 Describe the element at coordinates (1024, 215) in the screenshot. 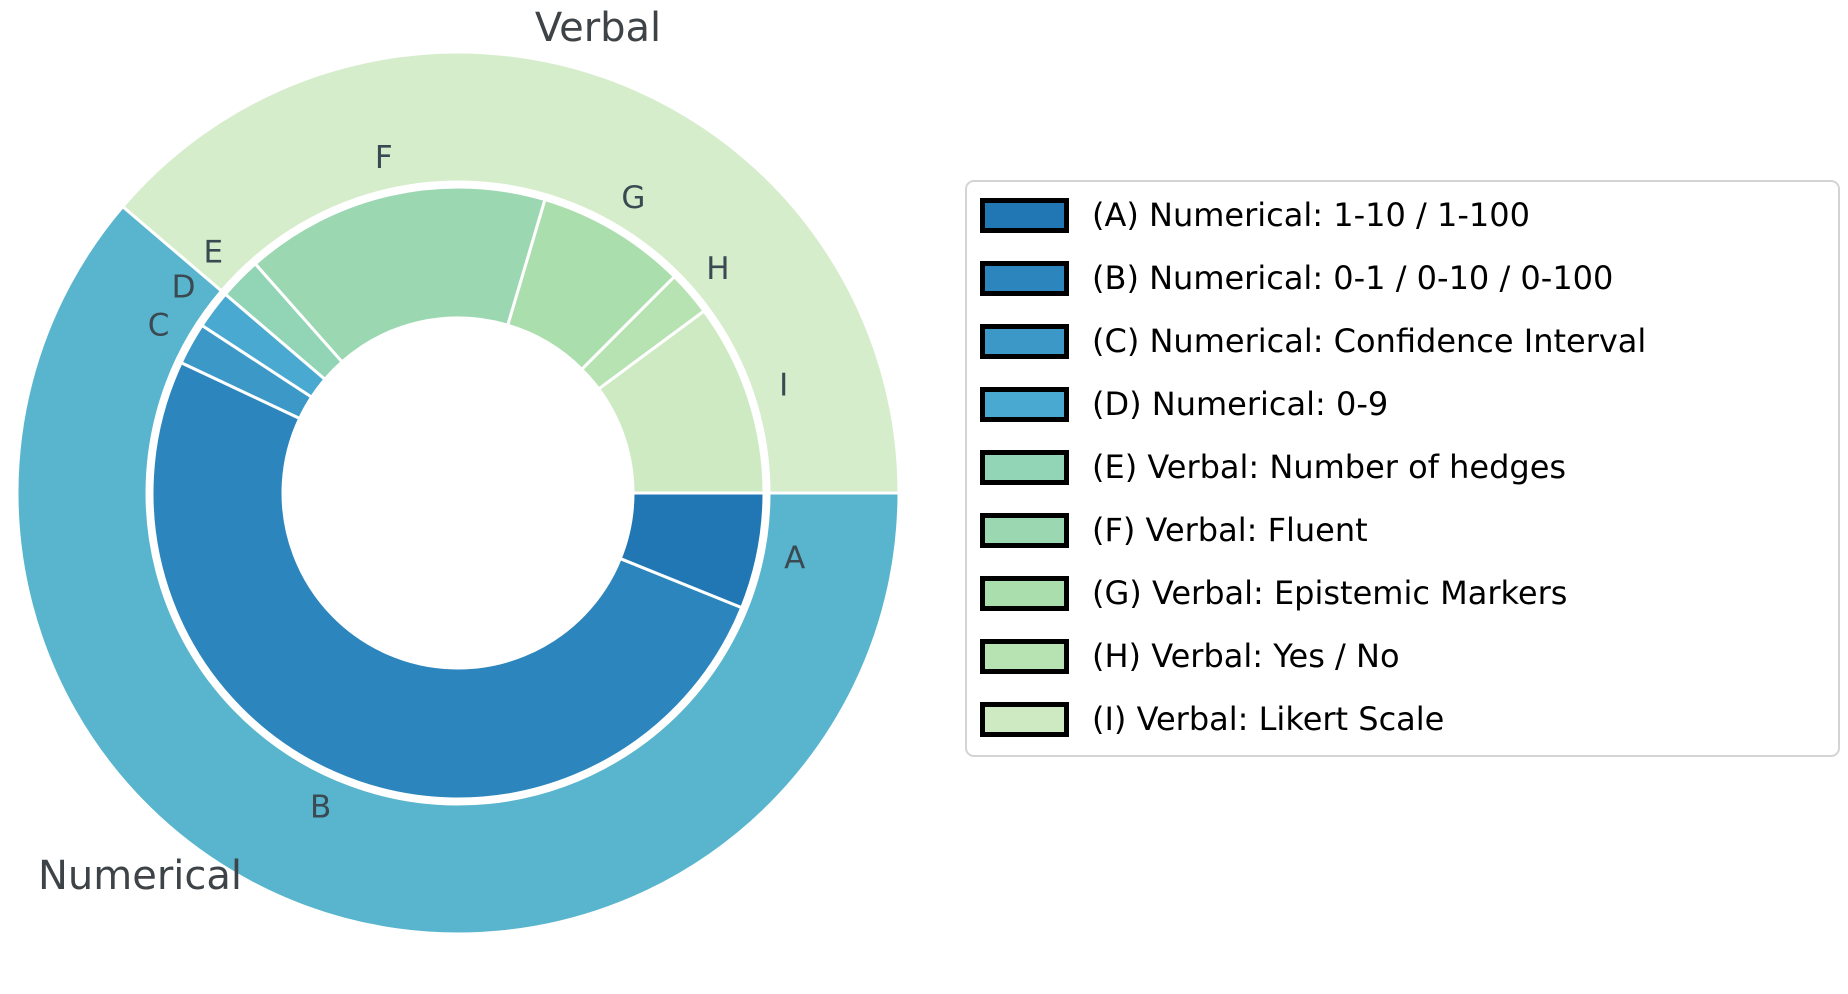

I see `legend-swatch-A` at that location.